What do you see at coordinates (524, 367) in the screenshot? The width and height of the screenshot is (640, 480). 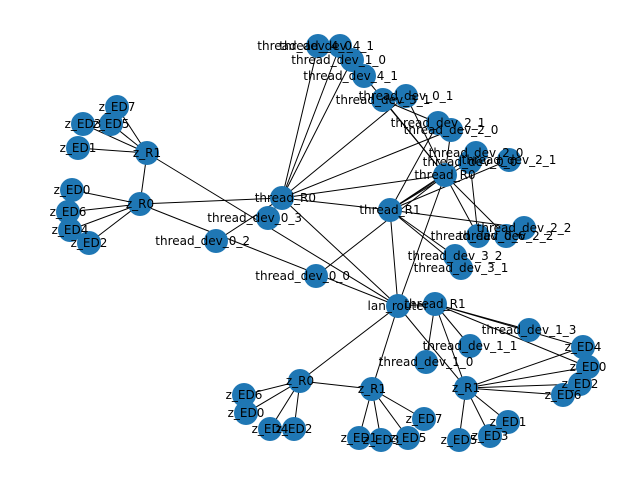 I see `edge-J-e1` at bounding box center [524, 367].